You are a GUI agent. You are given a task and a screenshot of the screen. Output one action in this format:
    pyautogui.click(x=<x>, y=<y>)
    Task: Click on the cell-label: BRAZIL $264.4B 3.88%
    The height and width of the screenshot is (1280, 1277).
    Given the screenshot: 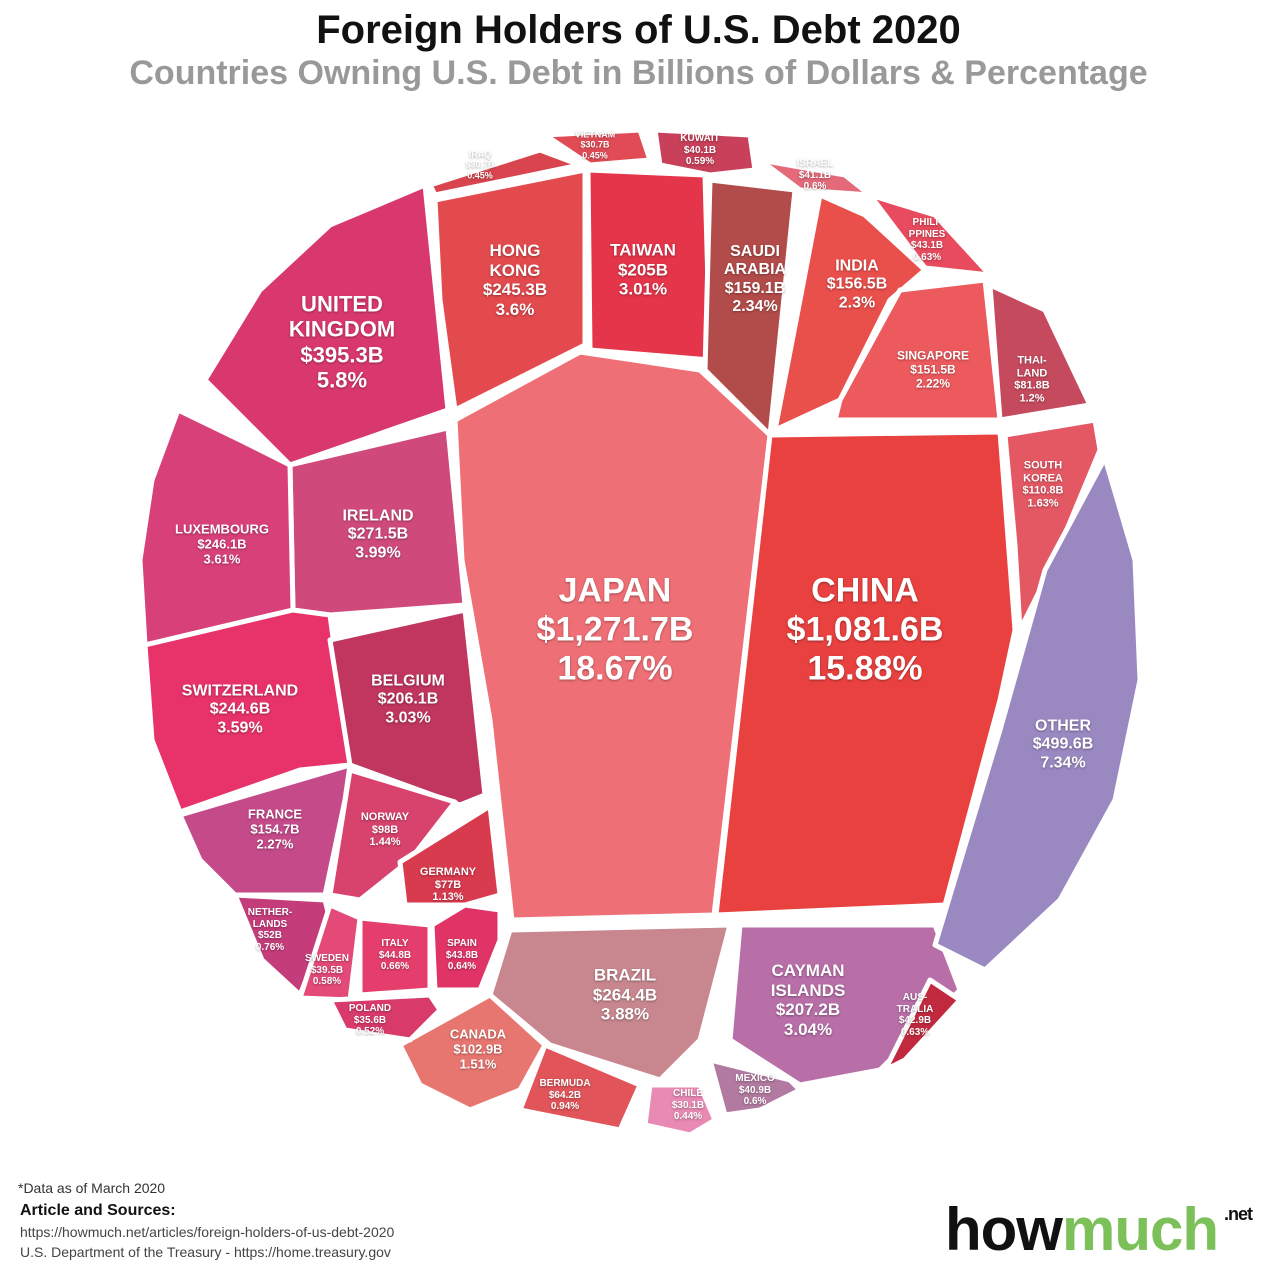 What is the action you would take?
    pyautogui.click(x=625, y=995)
    